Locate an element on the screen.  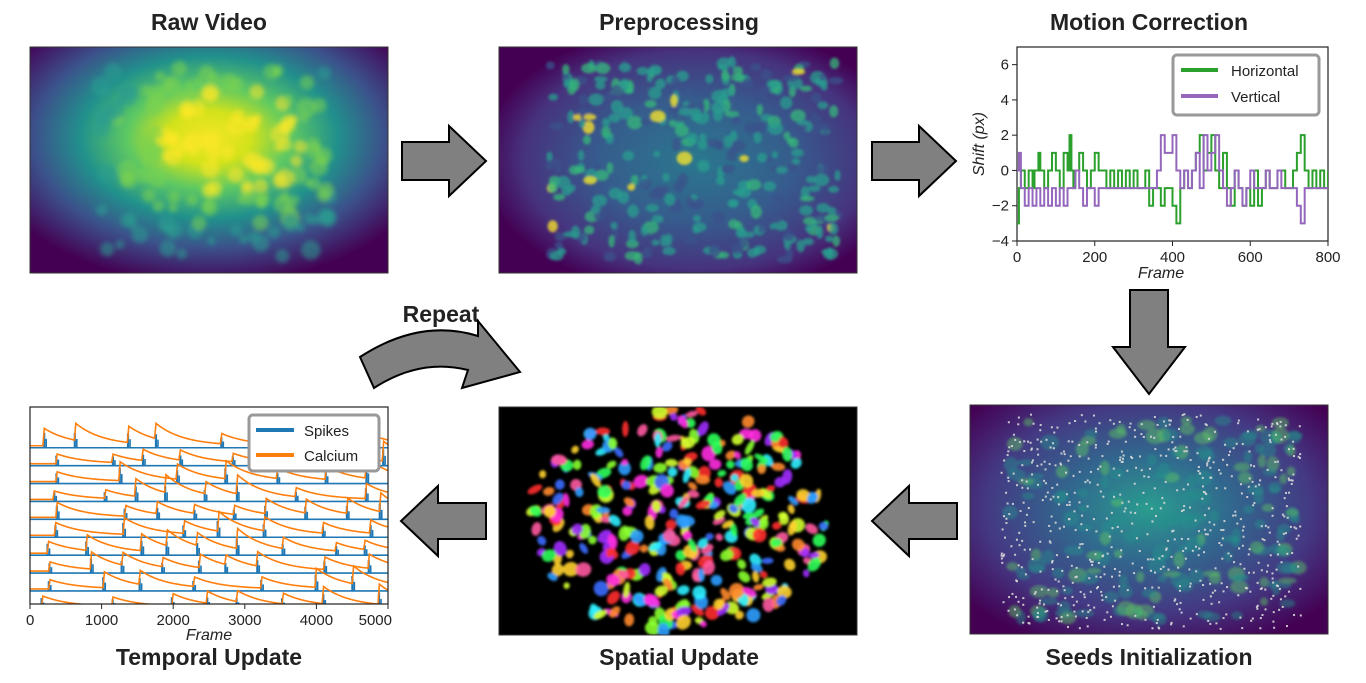
title-seeds-initialization: Seeds Initialization is located at coordinates (1148, 657).